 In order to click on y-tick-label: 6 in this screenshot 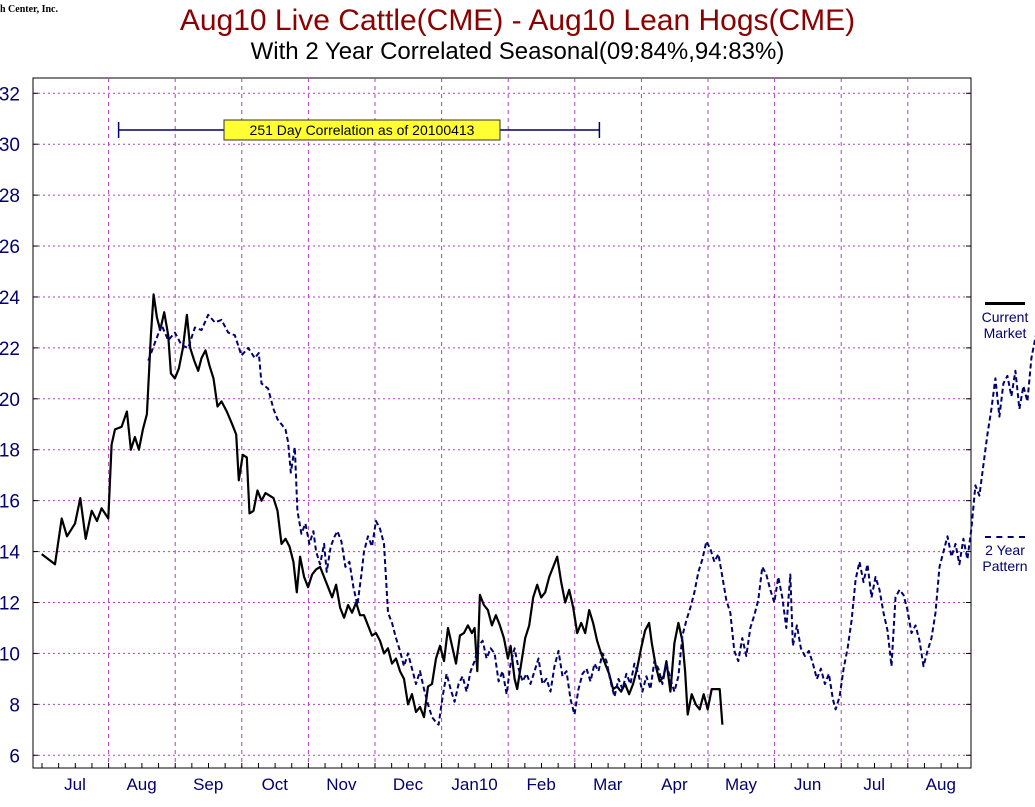, I will do `click(14, 756)`.